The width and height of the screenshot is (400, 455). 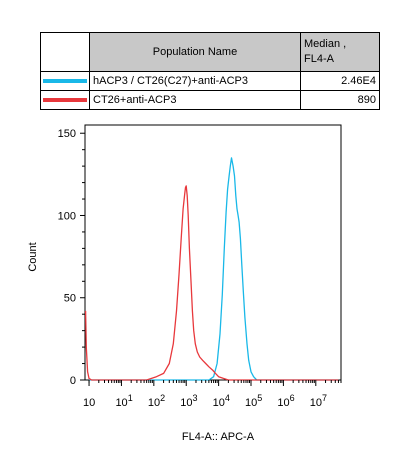 What do you see at coordinates (70, 299) in the screenshot?
I see `y-tick-label: 50` at bounding box center [70, 299].